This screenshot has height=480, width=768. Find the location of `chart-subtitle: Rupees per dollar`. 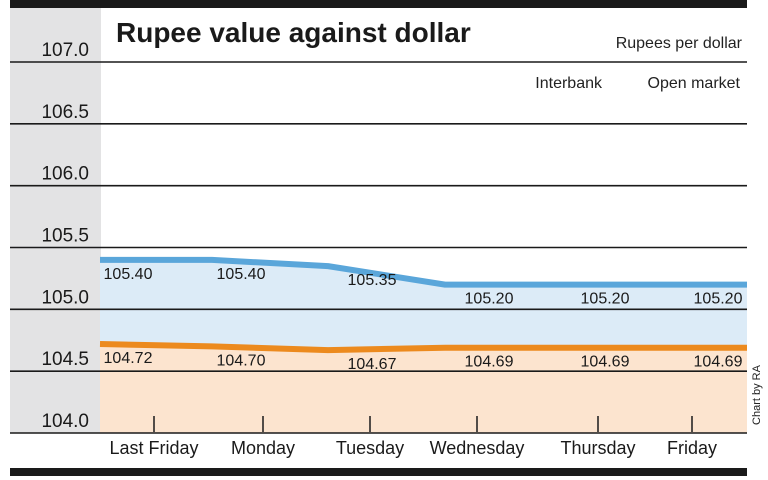

chart-subtitle: Rupees per dollar is located at coordinates (679, 43).